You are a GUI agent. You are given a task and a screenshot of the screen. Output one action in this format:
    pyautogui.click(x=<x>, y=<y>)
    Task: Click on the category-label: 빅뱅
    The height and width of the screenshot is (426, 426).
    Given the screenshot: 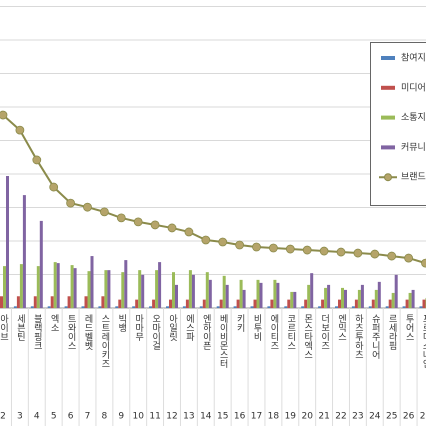 What is the action you would take?
    pyautogui.click(x=121, y=323)
    